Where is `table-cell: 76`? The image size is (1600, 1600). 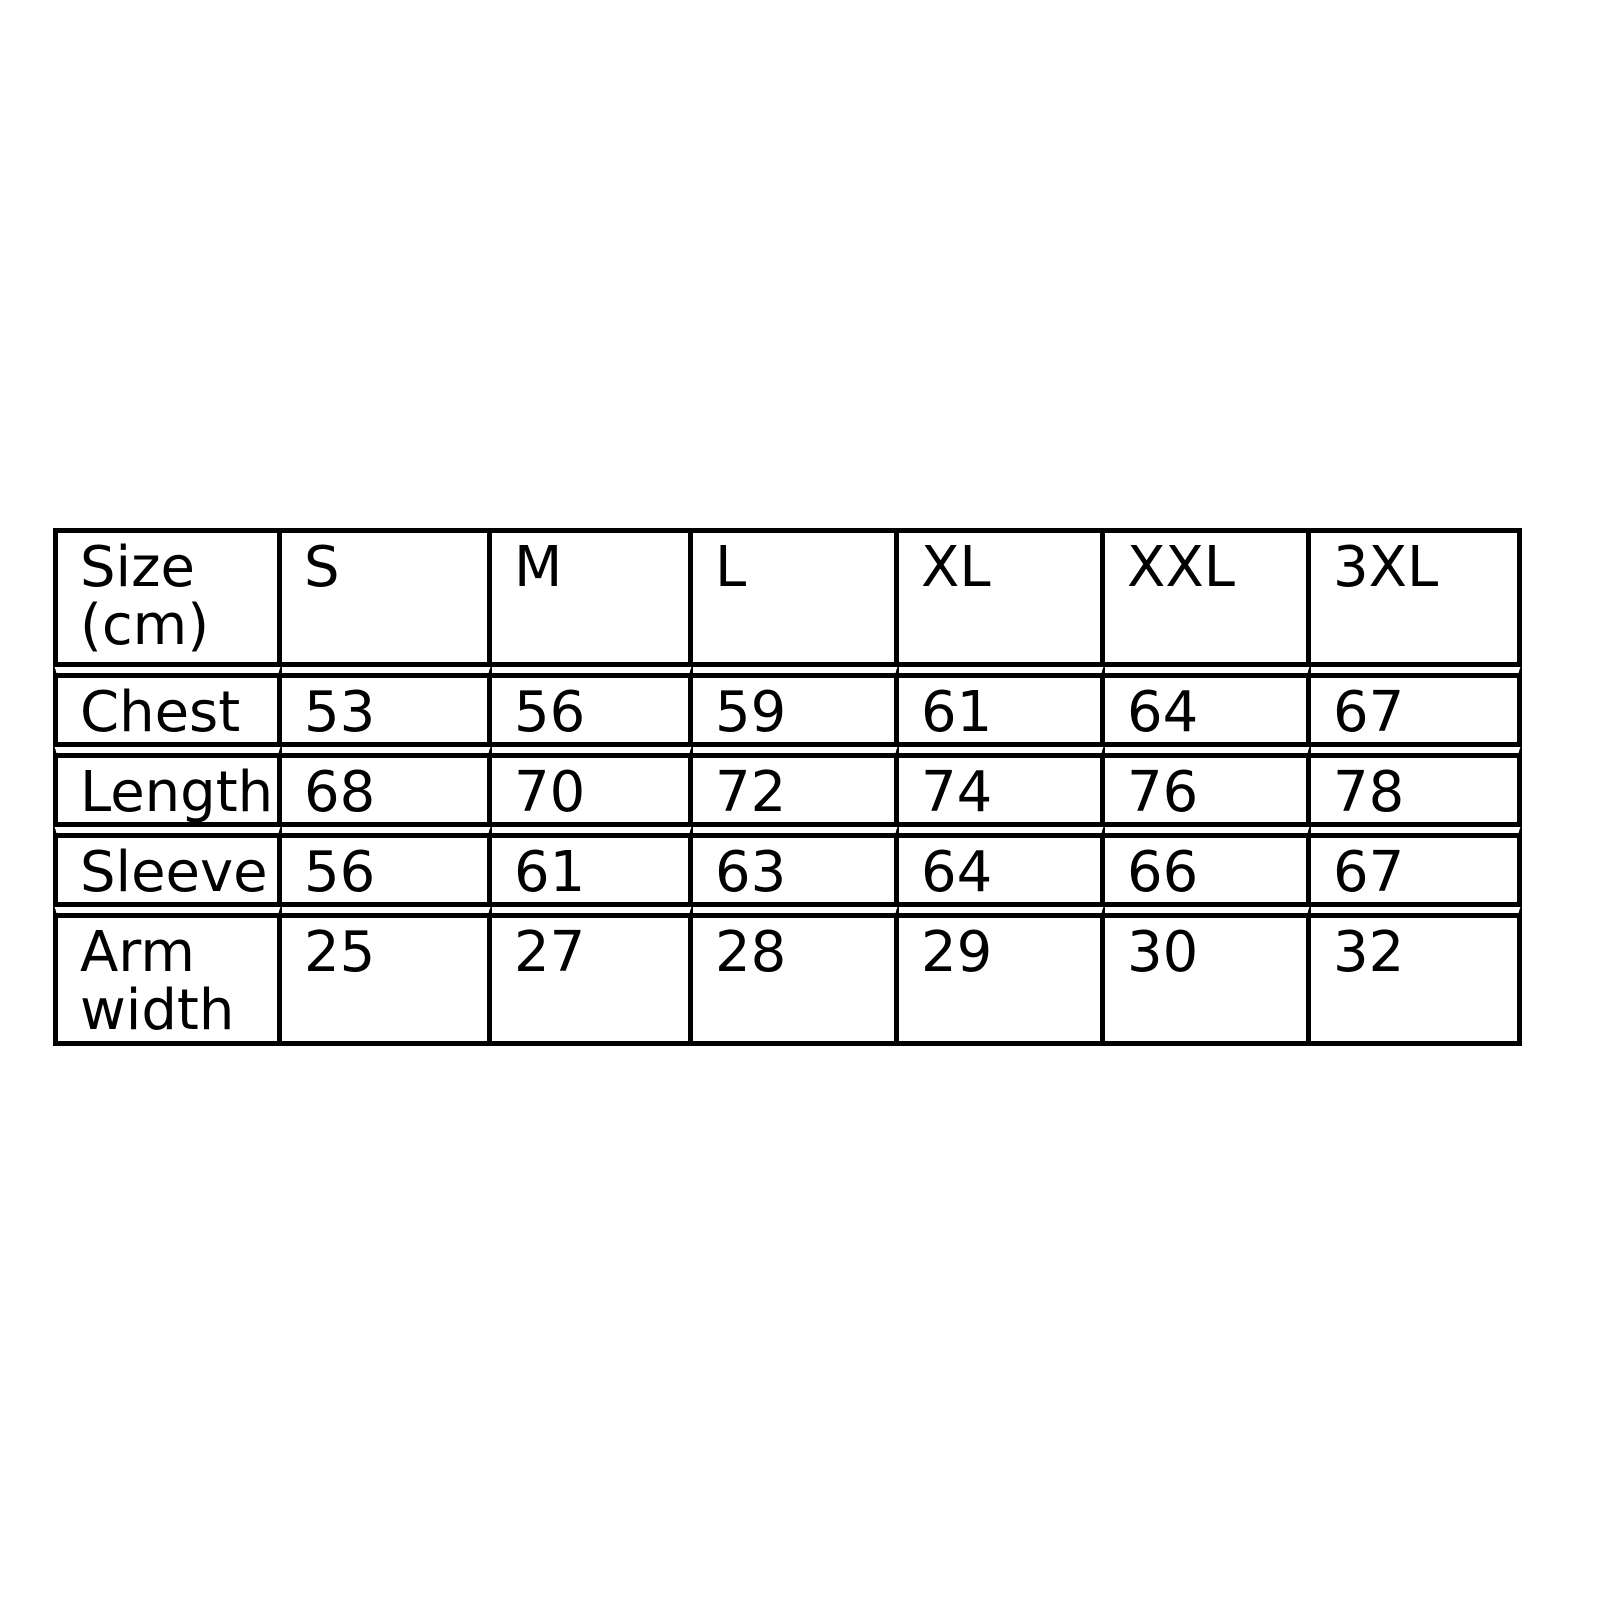
table-cell: 76 is located at coordinates (1208, 782).